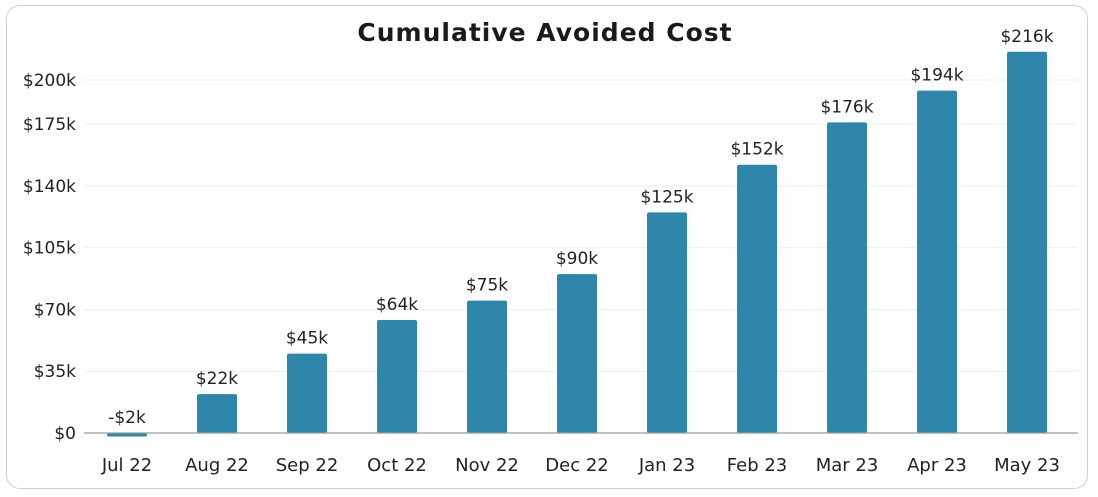  Describe the element at coordinates (666, 465) in the screenshot. I see `x-tick-label: Jan 23` at that location.